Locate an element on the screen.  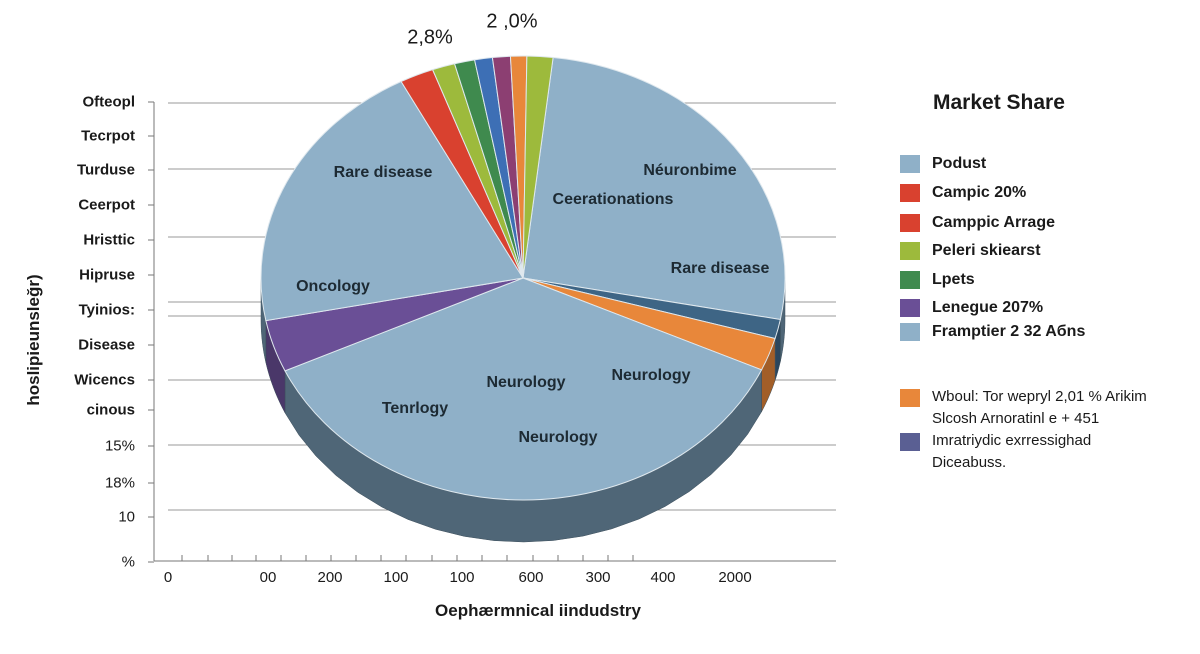
x-tick-label: 0 is located at coordinates (168, 577).